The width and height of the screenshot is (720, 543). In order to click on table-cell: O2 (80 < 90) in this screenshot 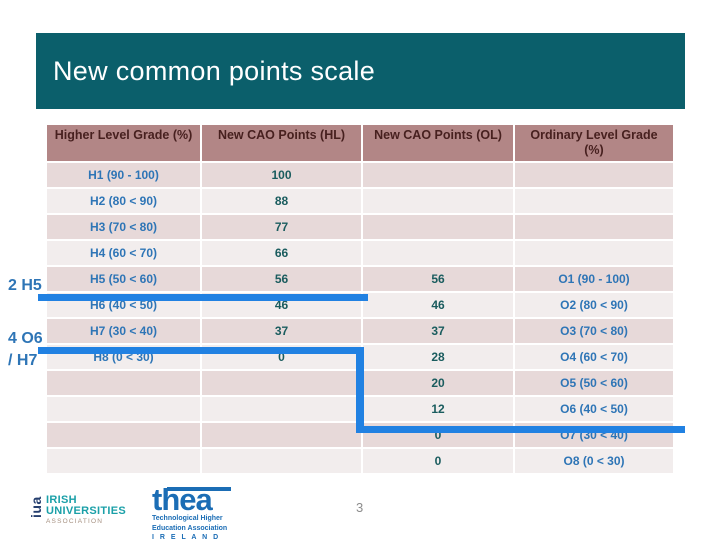, I will do `click(594, 305)`.